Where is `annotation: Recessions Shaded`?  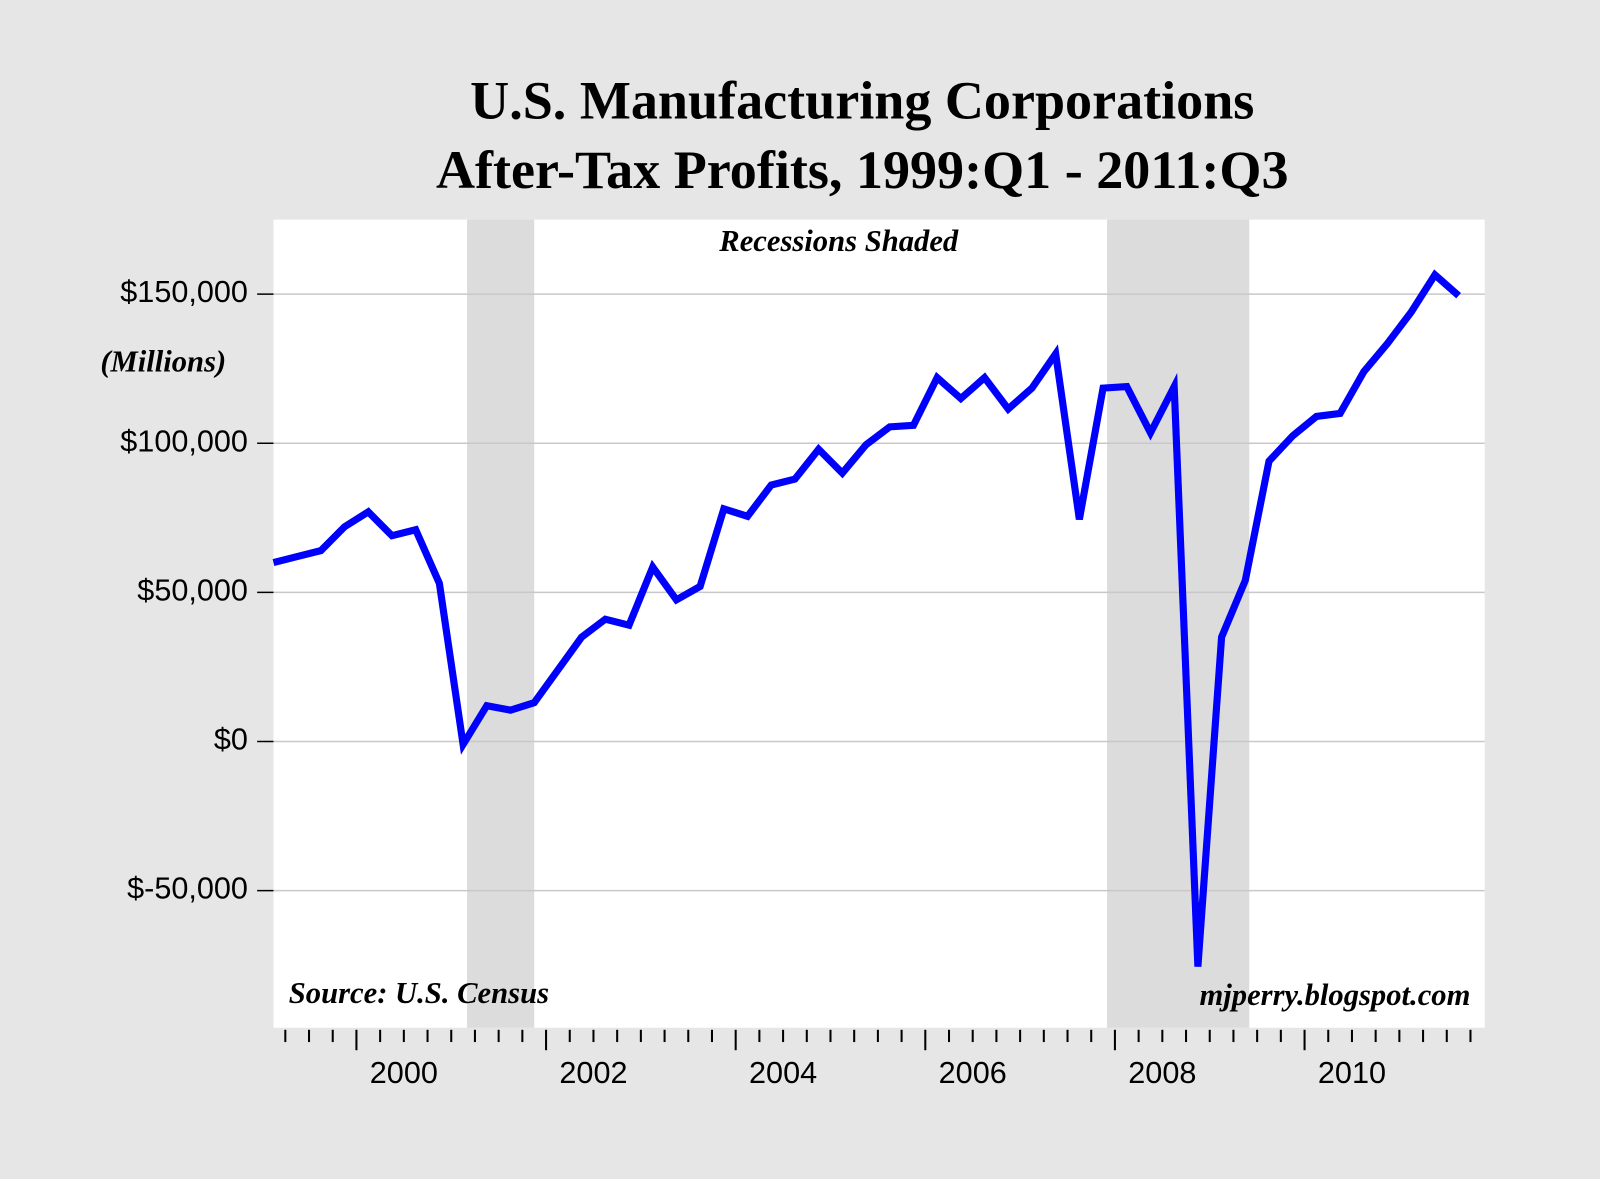
annotation: Recessions Shaded is located at coordinates (838, 241).